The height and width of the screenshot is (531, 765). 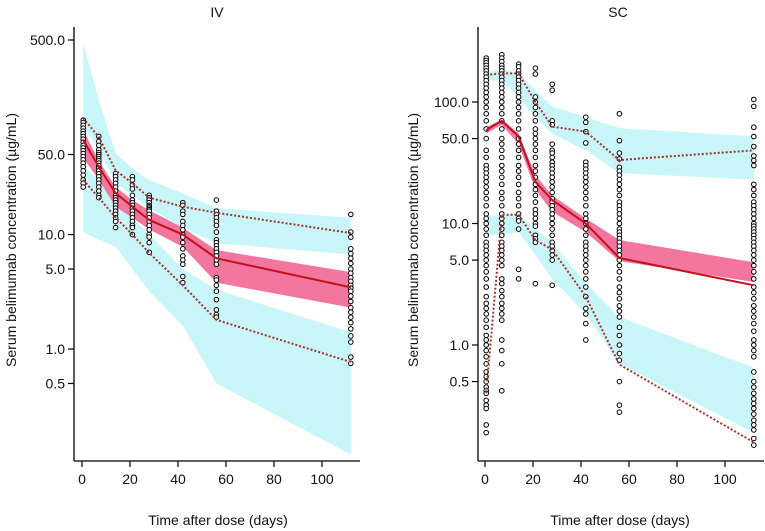 What do you see at coordinates (455, 224) in the screenshot?
I see `y-tick-label: 10.0` at bounding box center [455, 224].